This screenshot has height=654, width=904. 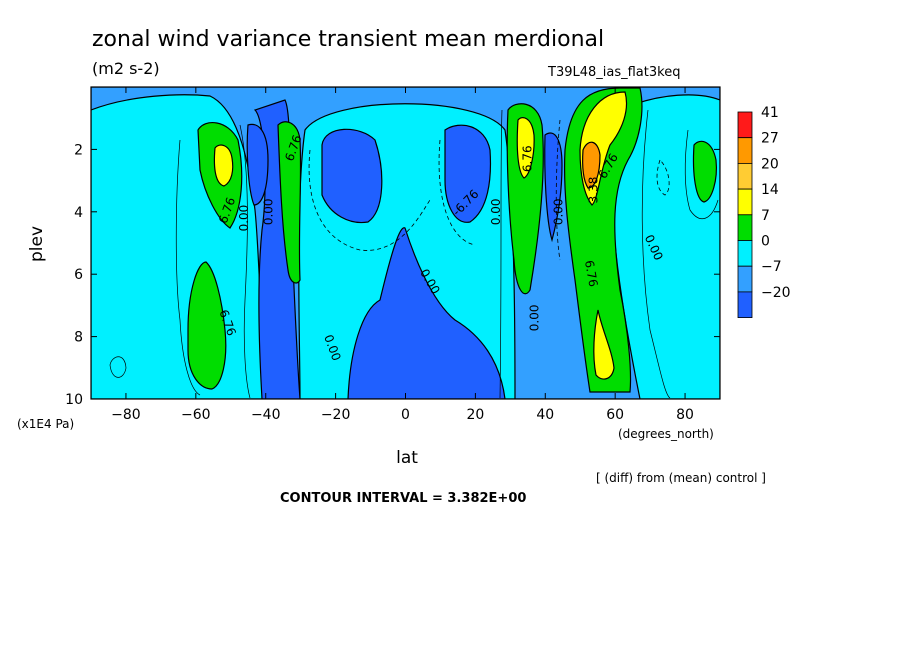 I want to click on x-tick-label: −80, so click(x=126, y=415).